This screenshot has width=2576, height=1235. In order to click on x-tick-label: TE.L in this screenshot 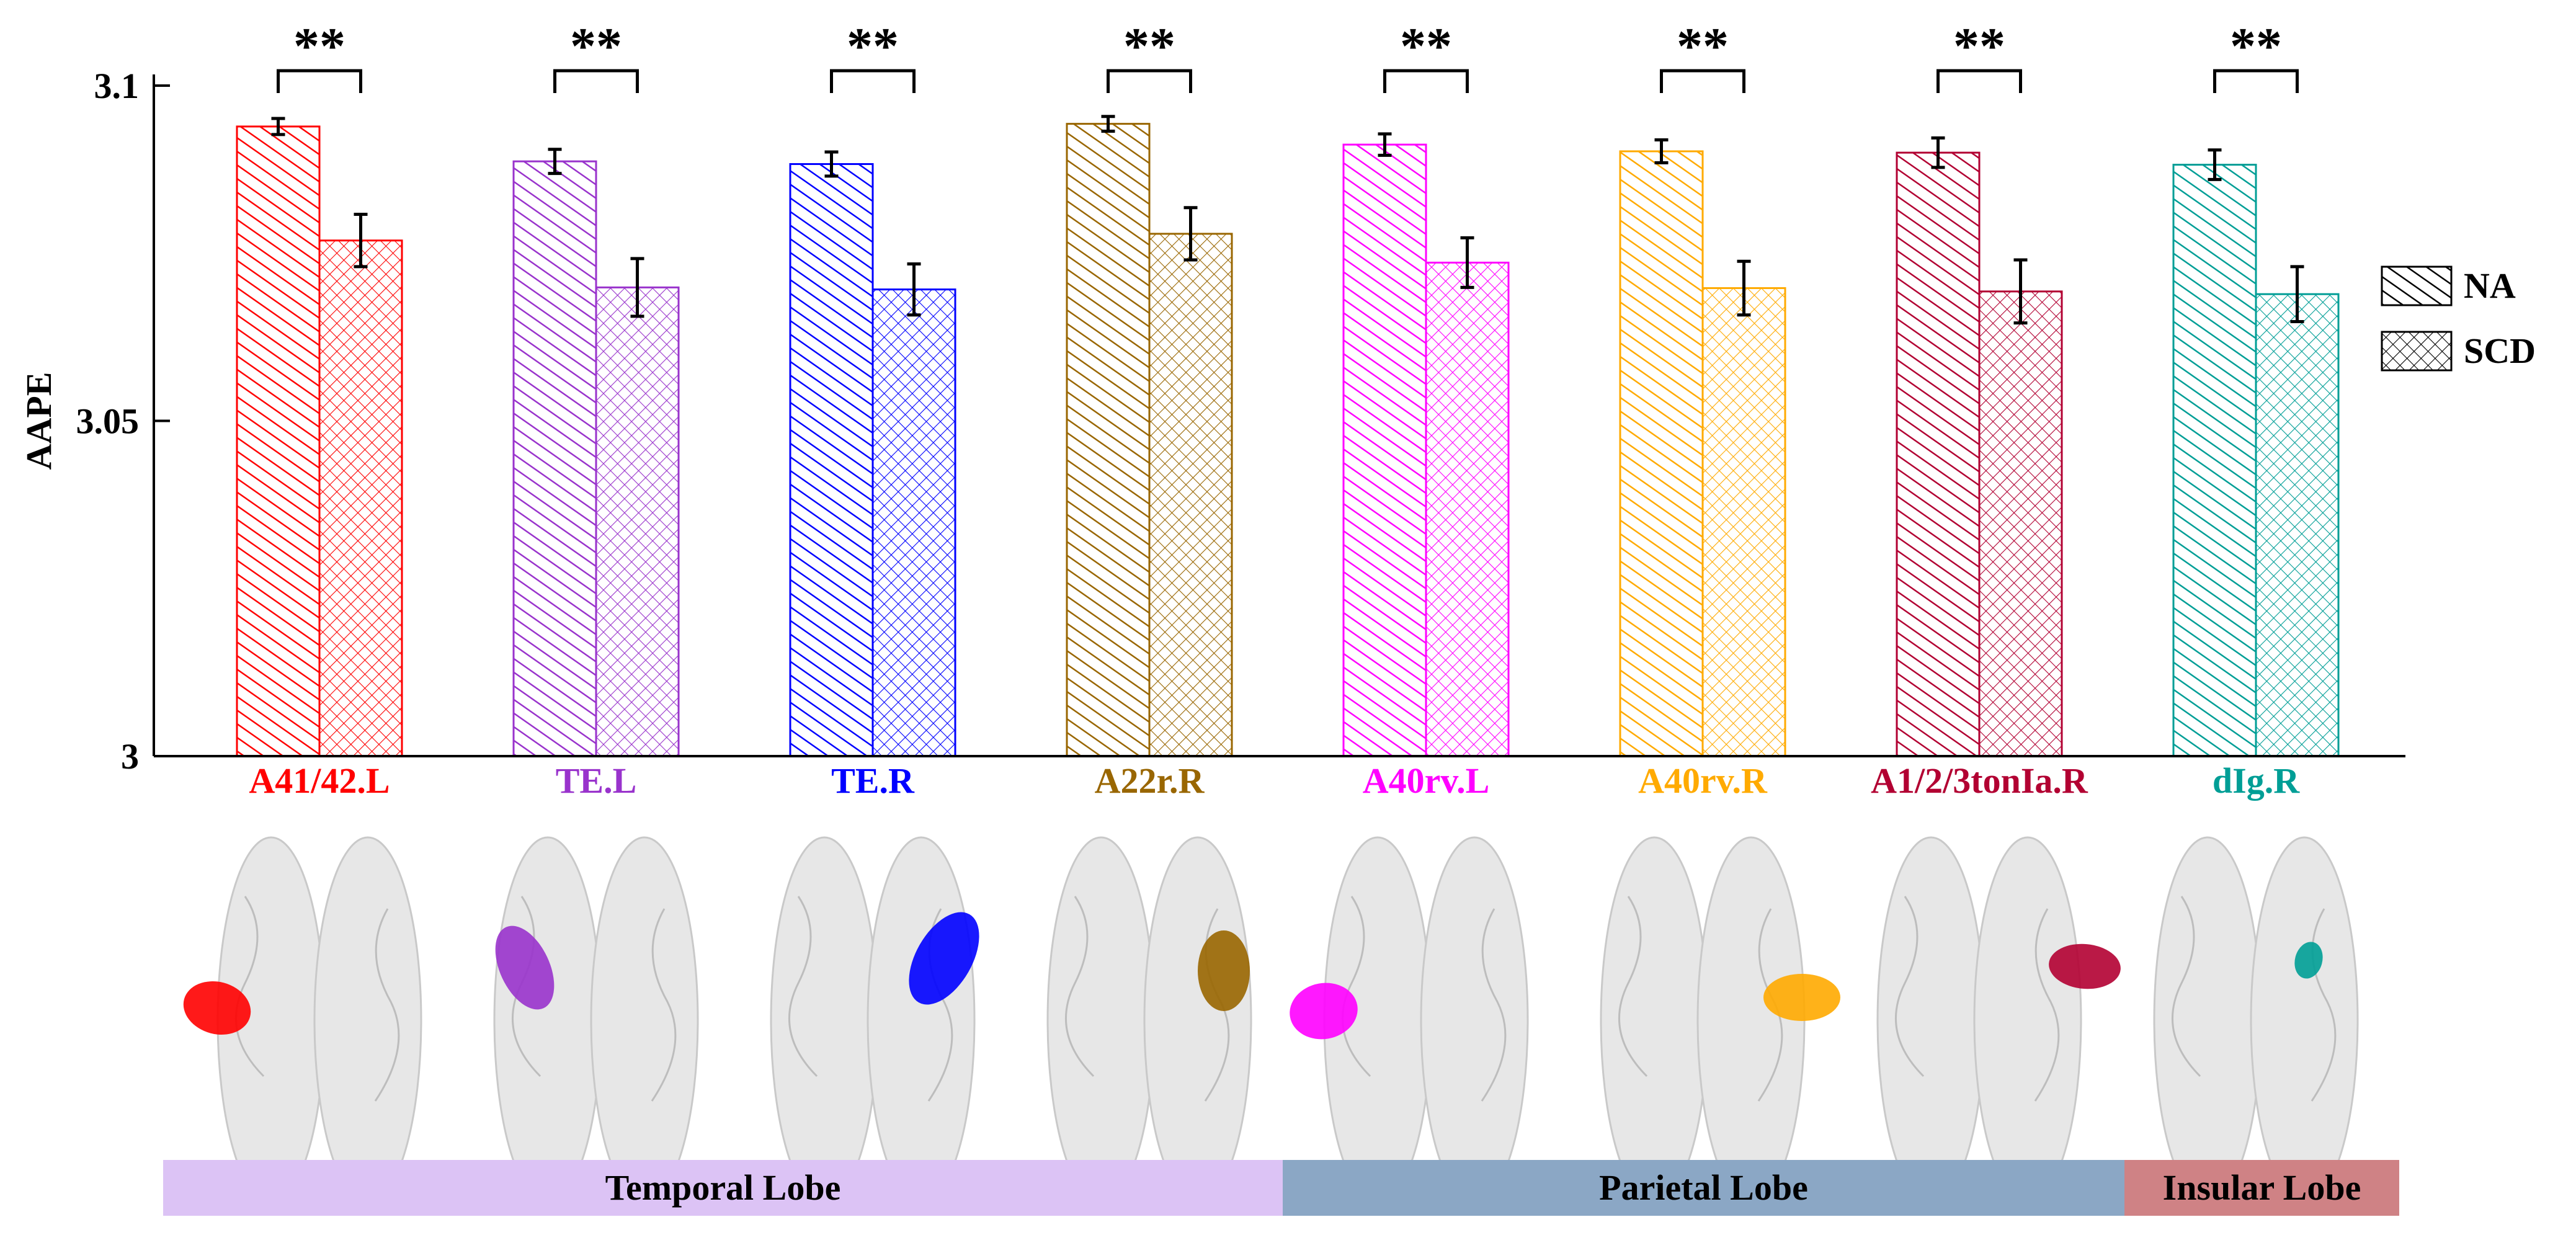, I will do `click(597, 780)`.